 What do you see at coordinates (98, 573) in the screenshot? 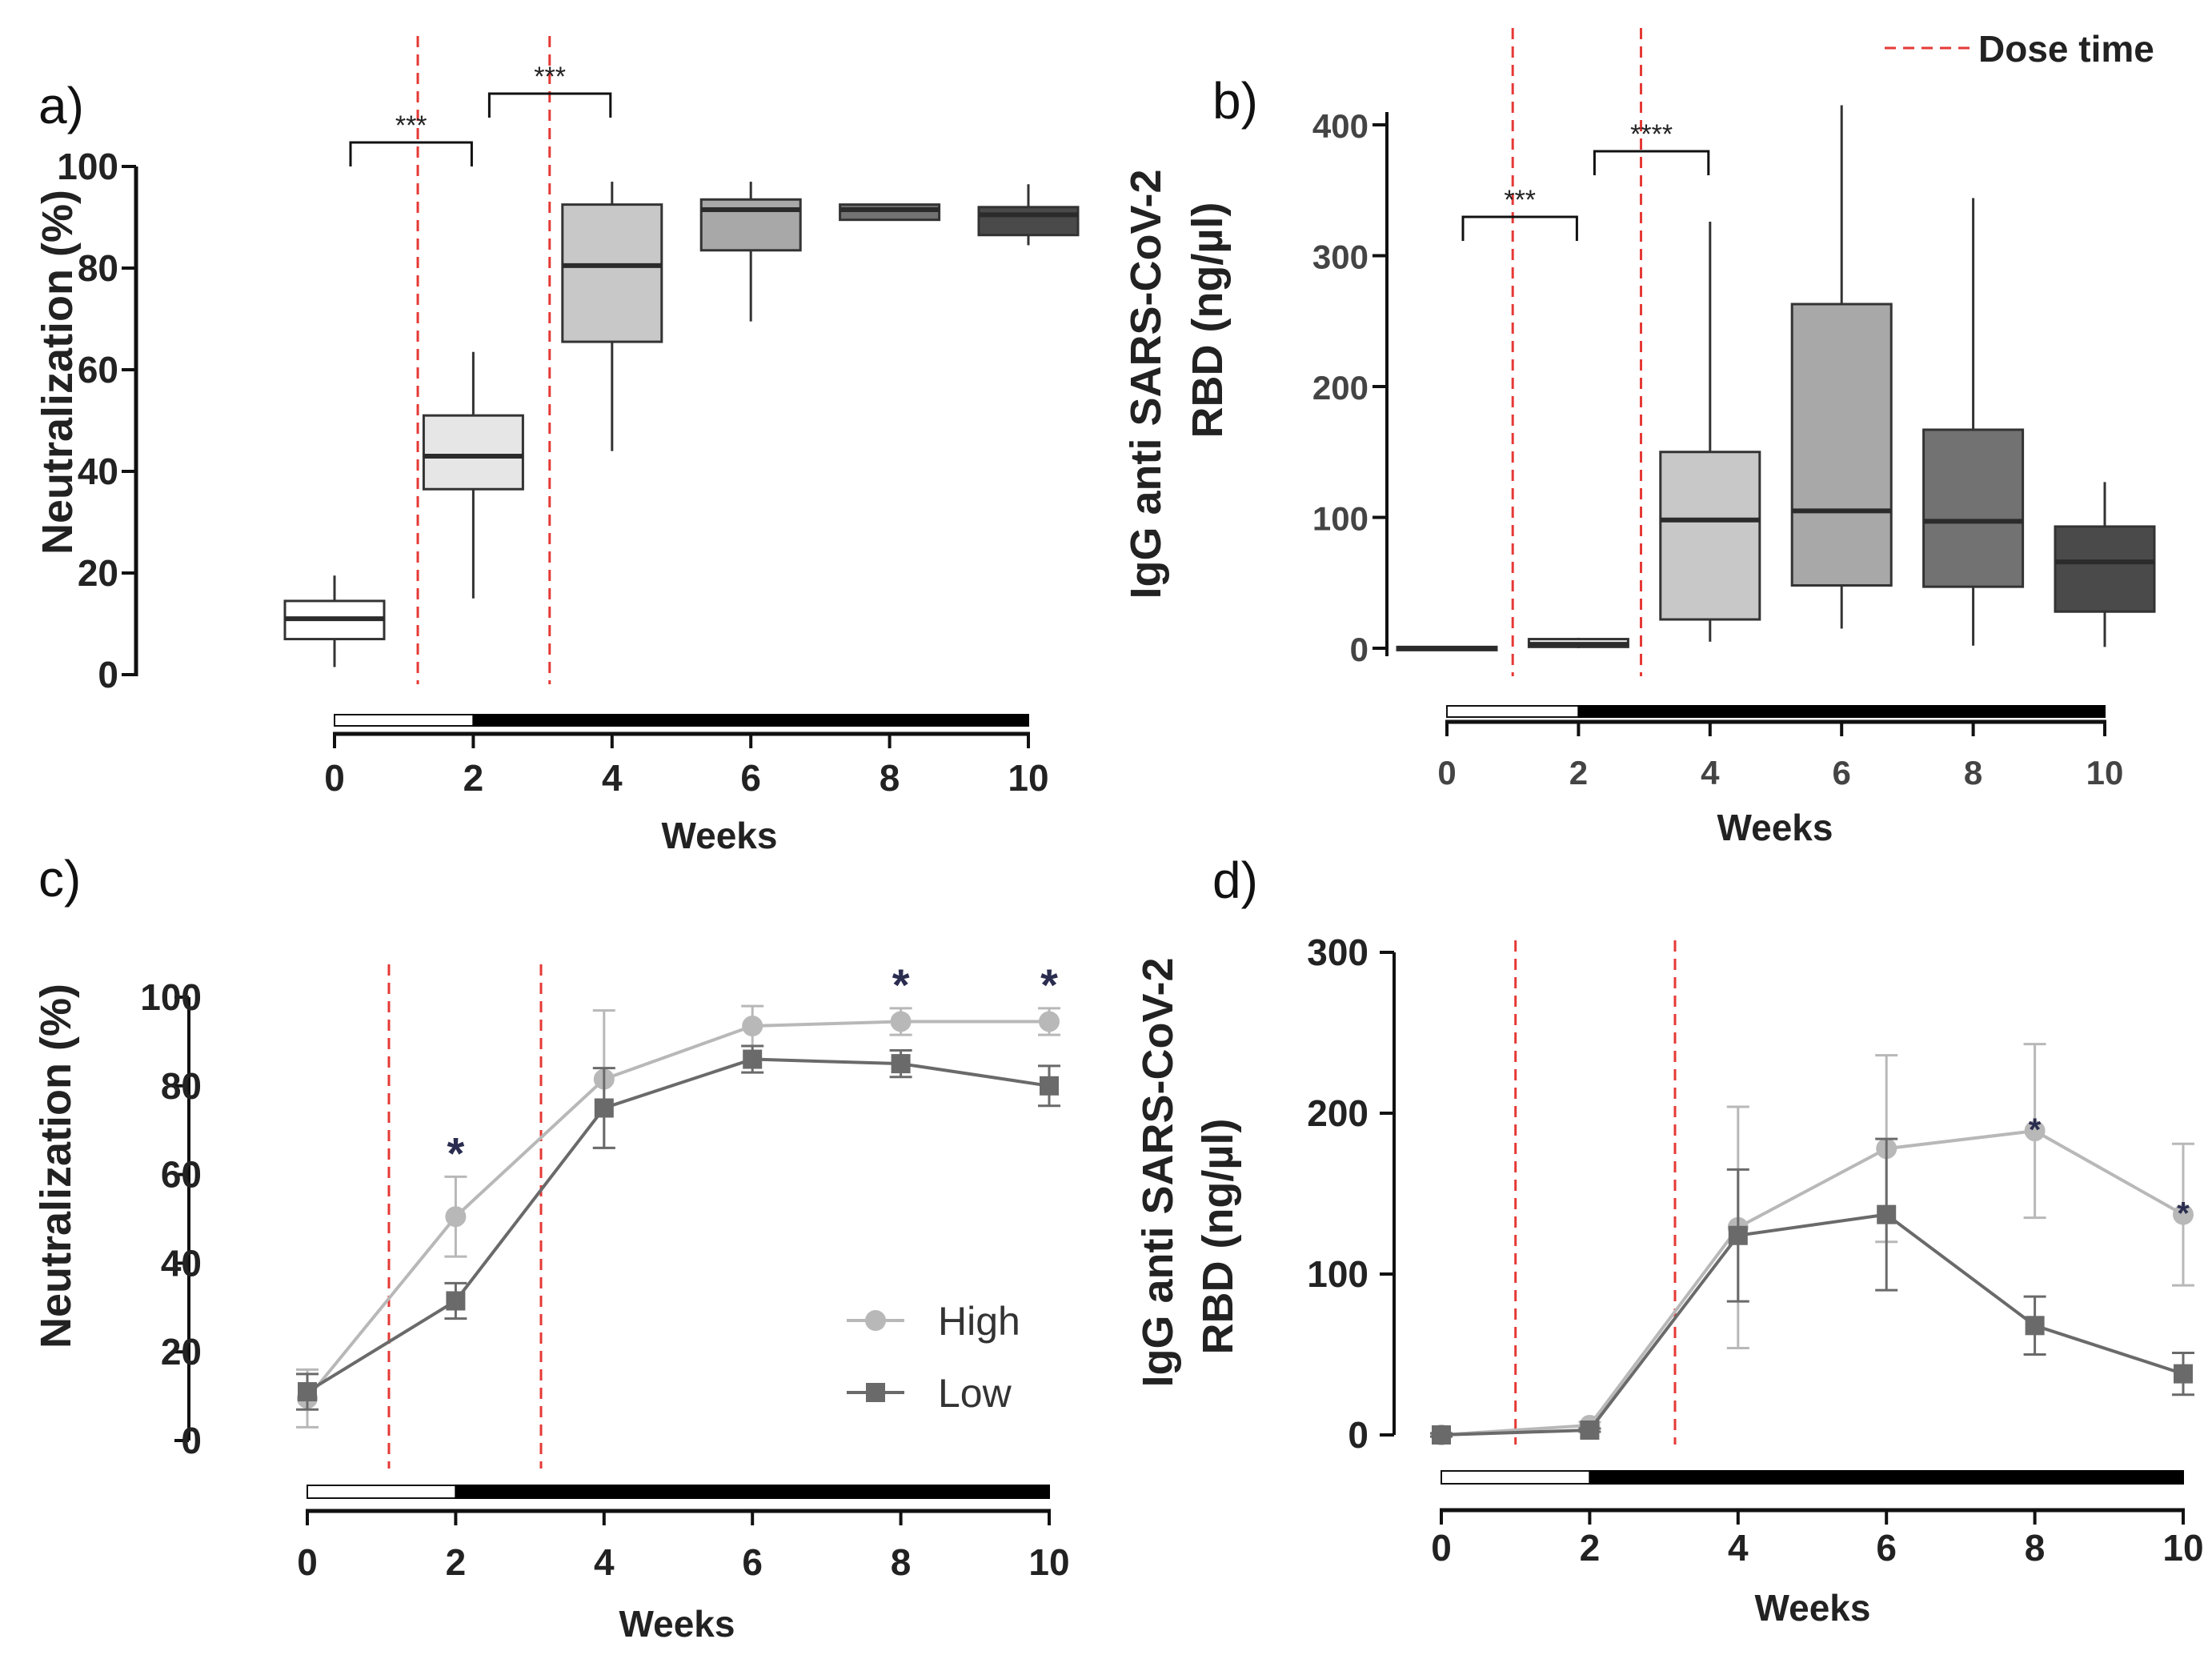
I see `panel-a-y-tick-label: 20` at bounding box center [98, 573].